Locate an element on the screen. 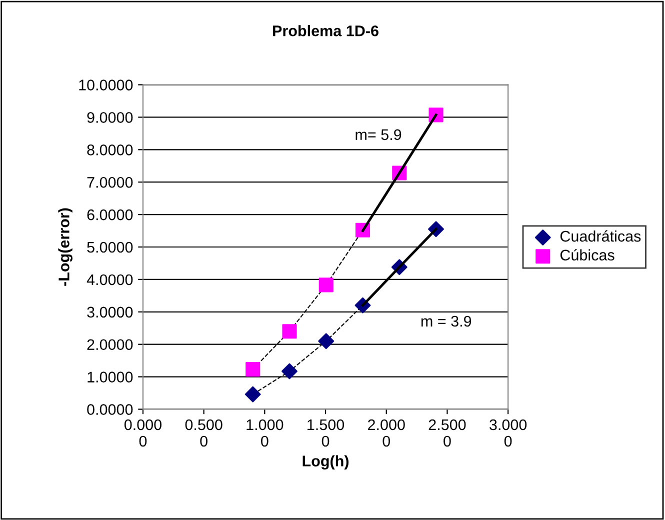 This screenshot has height=520, width=665. annotation: m= 5.9 is located at coordinates (379, 134).